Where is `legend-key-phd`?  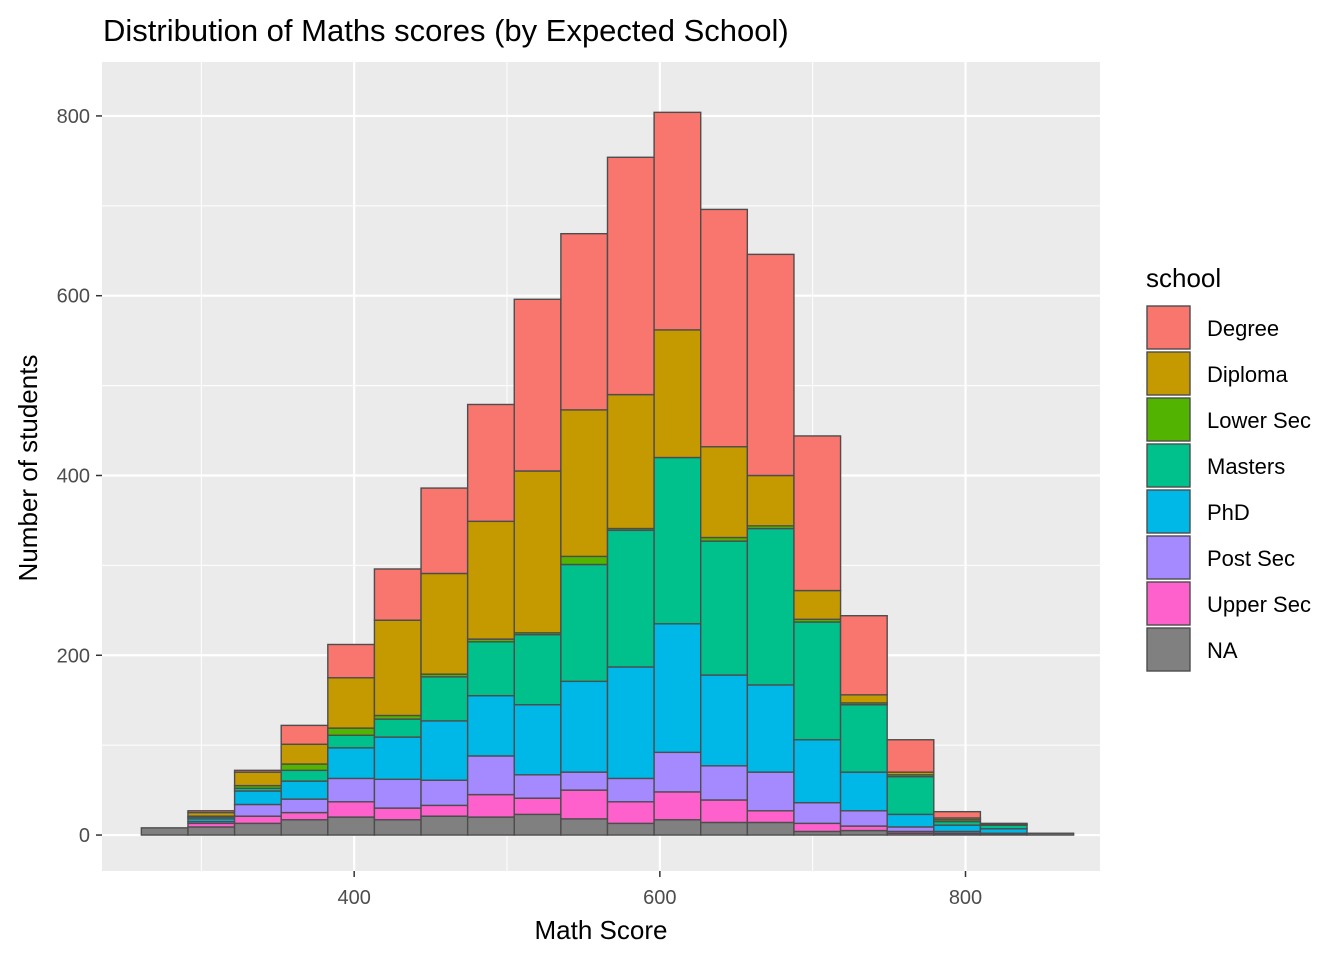
legend-key-phd is located at coordinates (1168, 511).